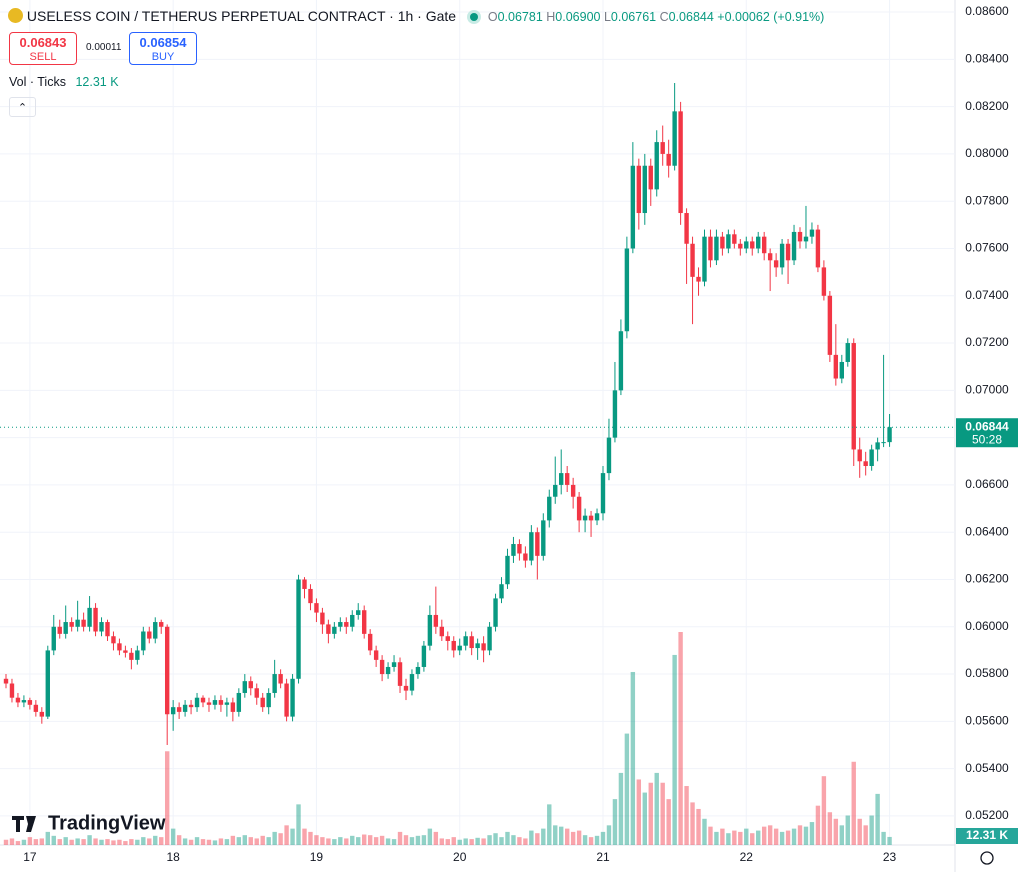 The width and height of the screenshot is (1018, 872). Describe the element at coordinates (607, 17) in the screenshot. I see `l-label: L` at that location.